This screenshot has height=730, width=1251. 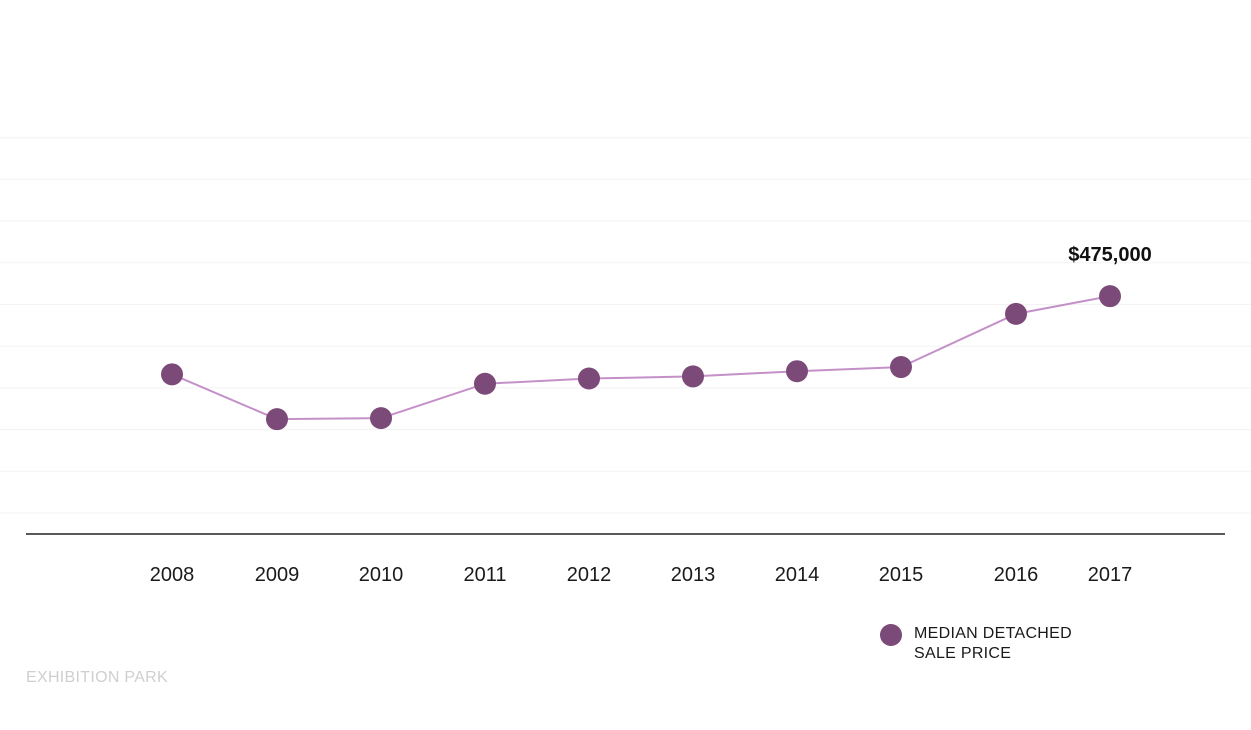 I want to click on neighborhood-label: EXHIBITION PARK, so click(x=97, y=677).